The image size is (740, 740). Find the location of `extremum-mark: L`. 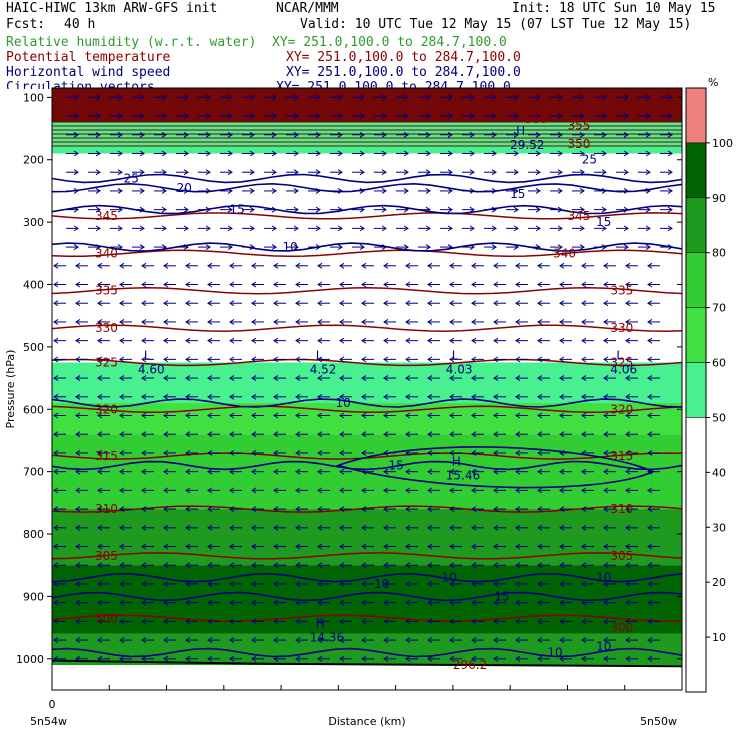

extremum-mark: L is located at coordinates (319, 355).